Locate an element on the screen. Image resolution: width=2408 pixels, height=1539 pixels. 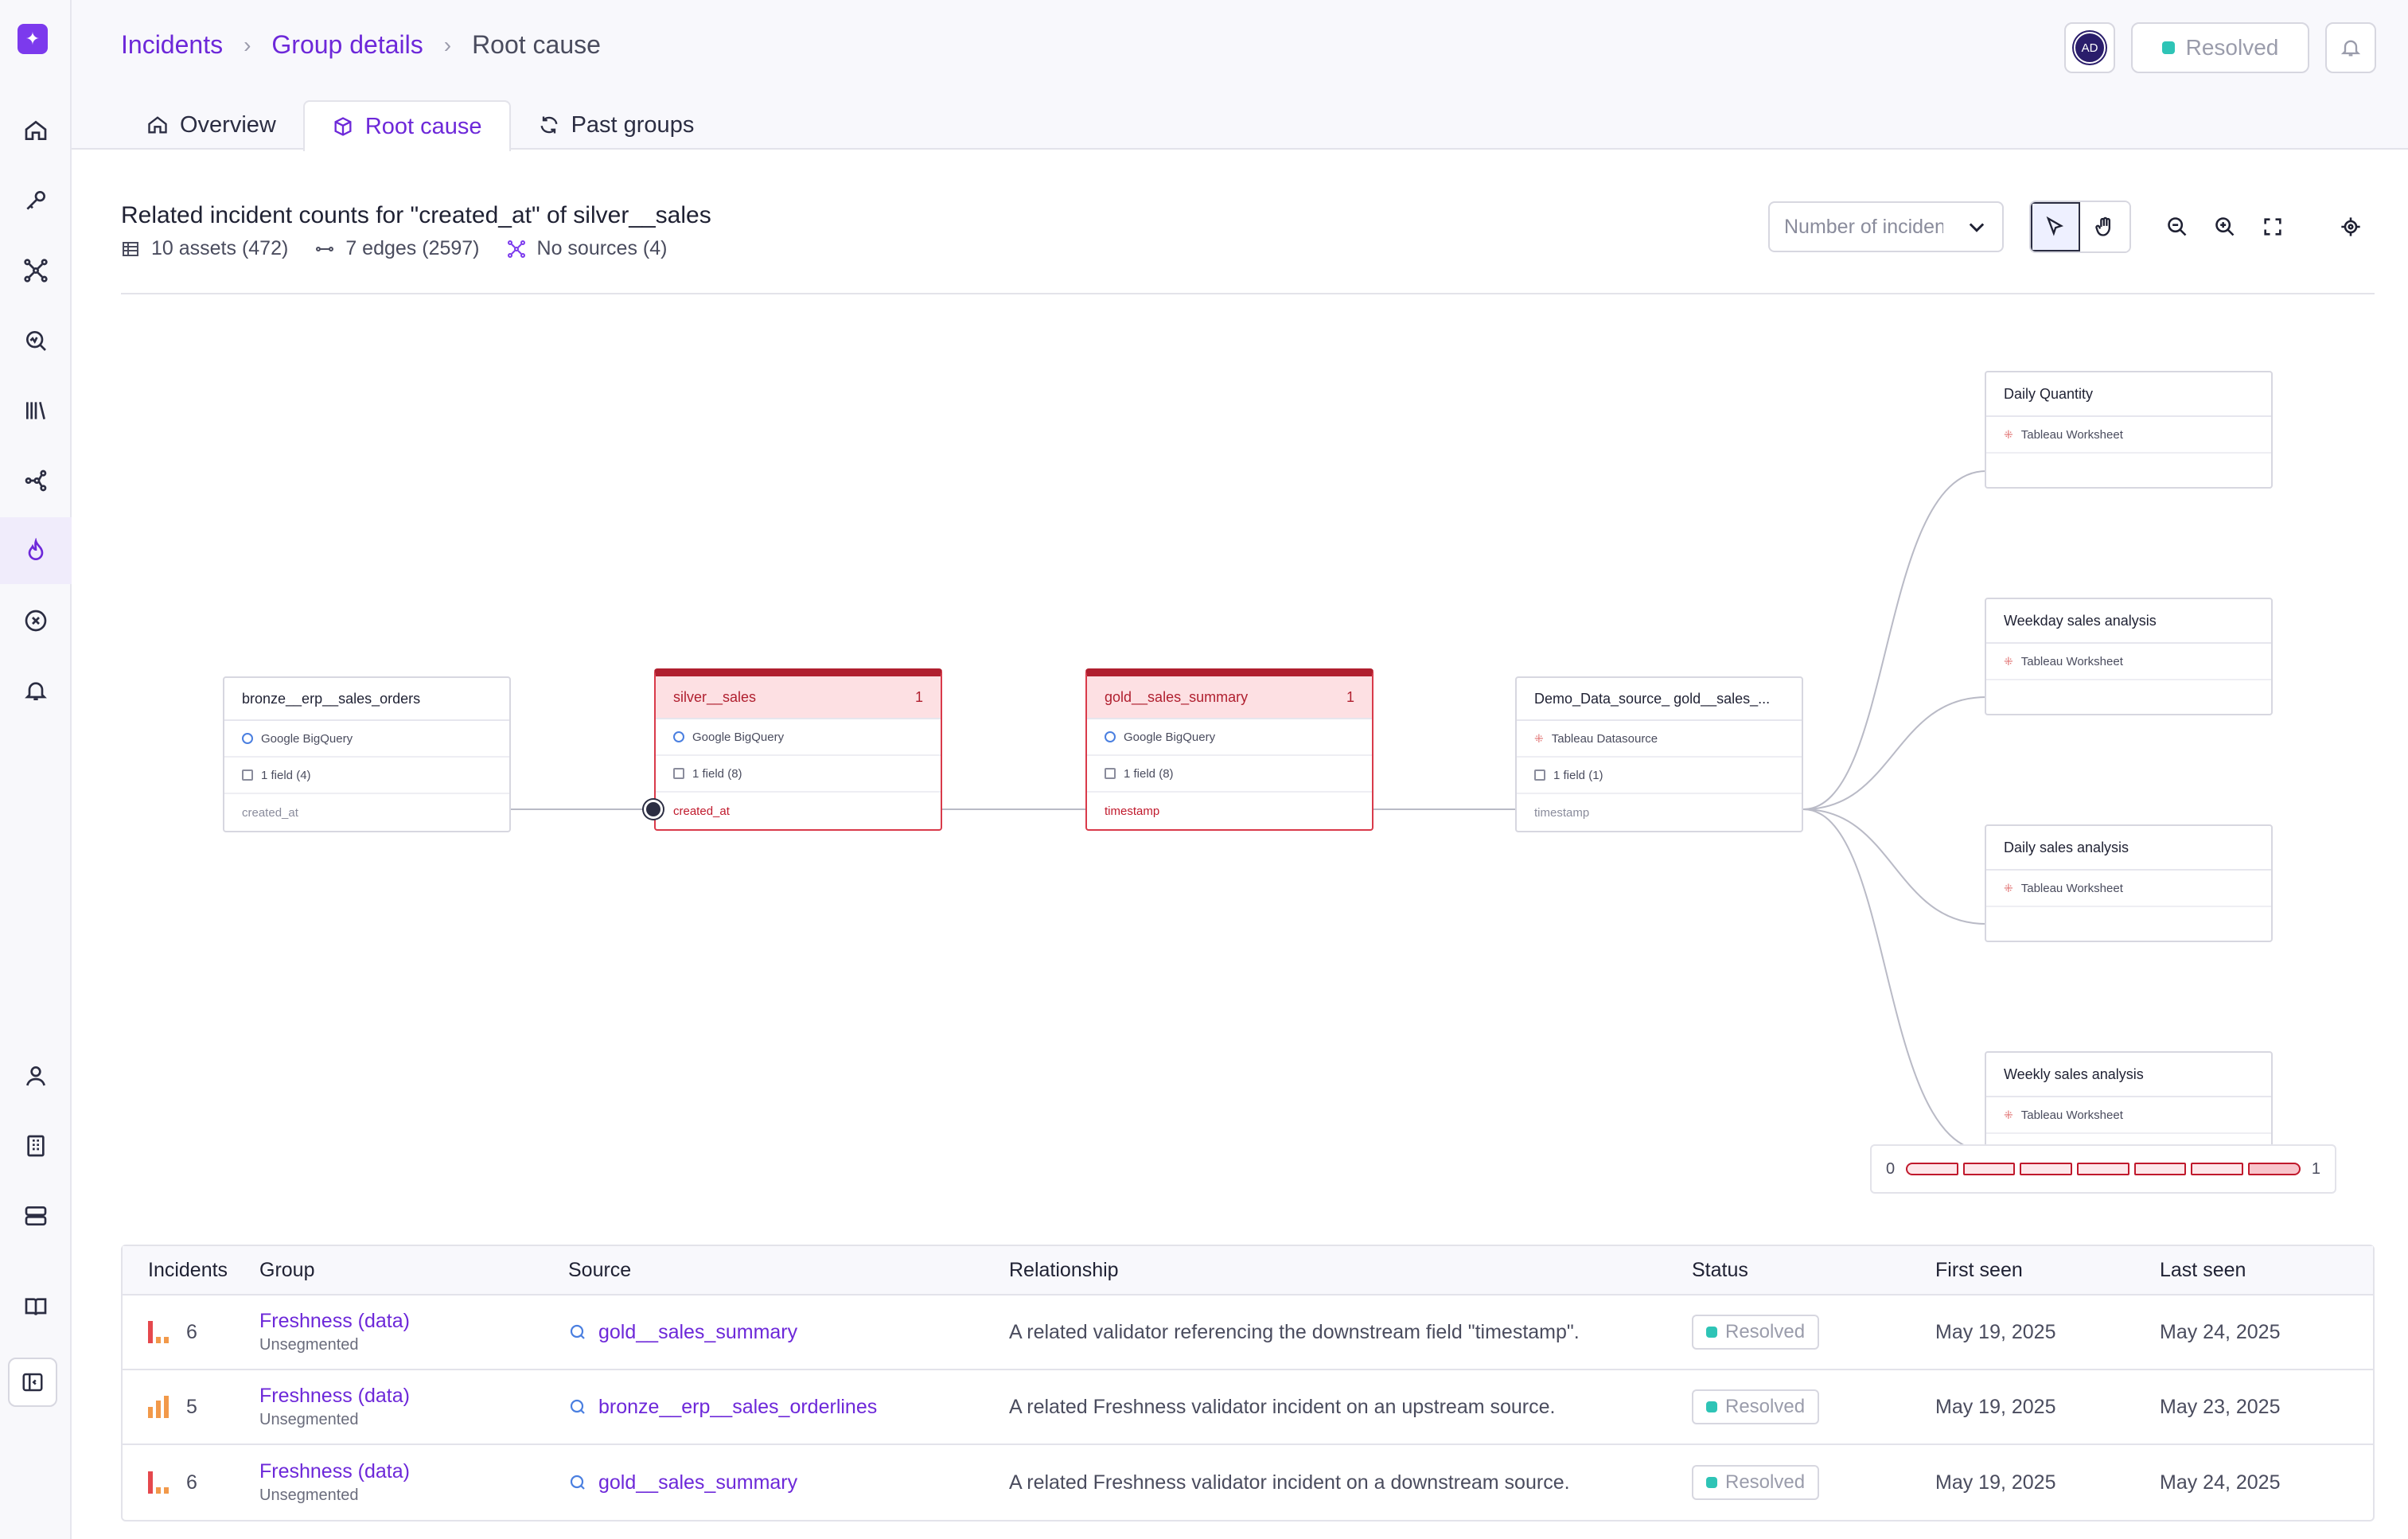
tab-overview: Overview is located at coordinates (211, 125).